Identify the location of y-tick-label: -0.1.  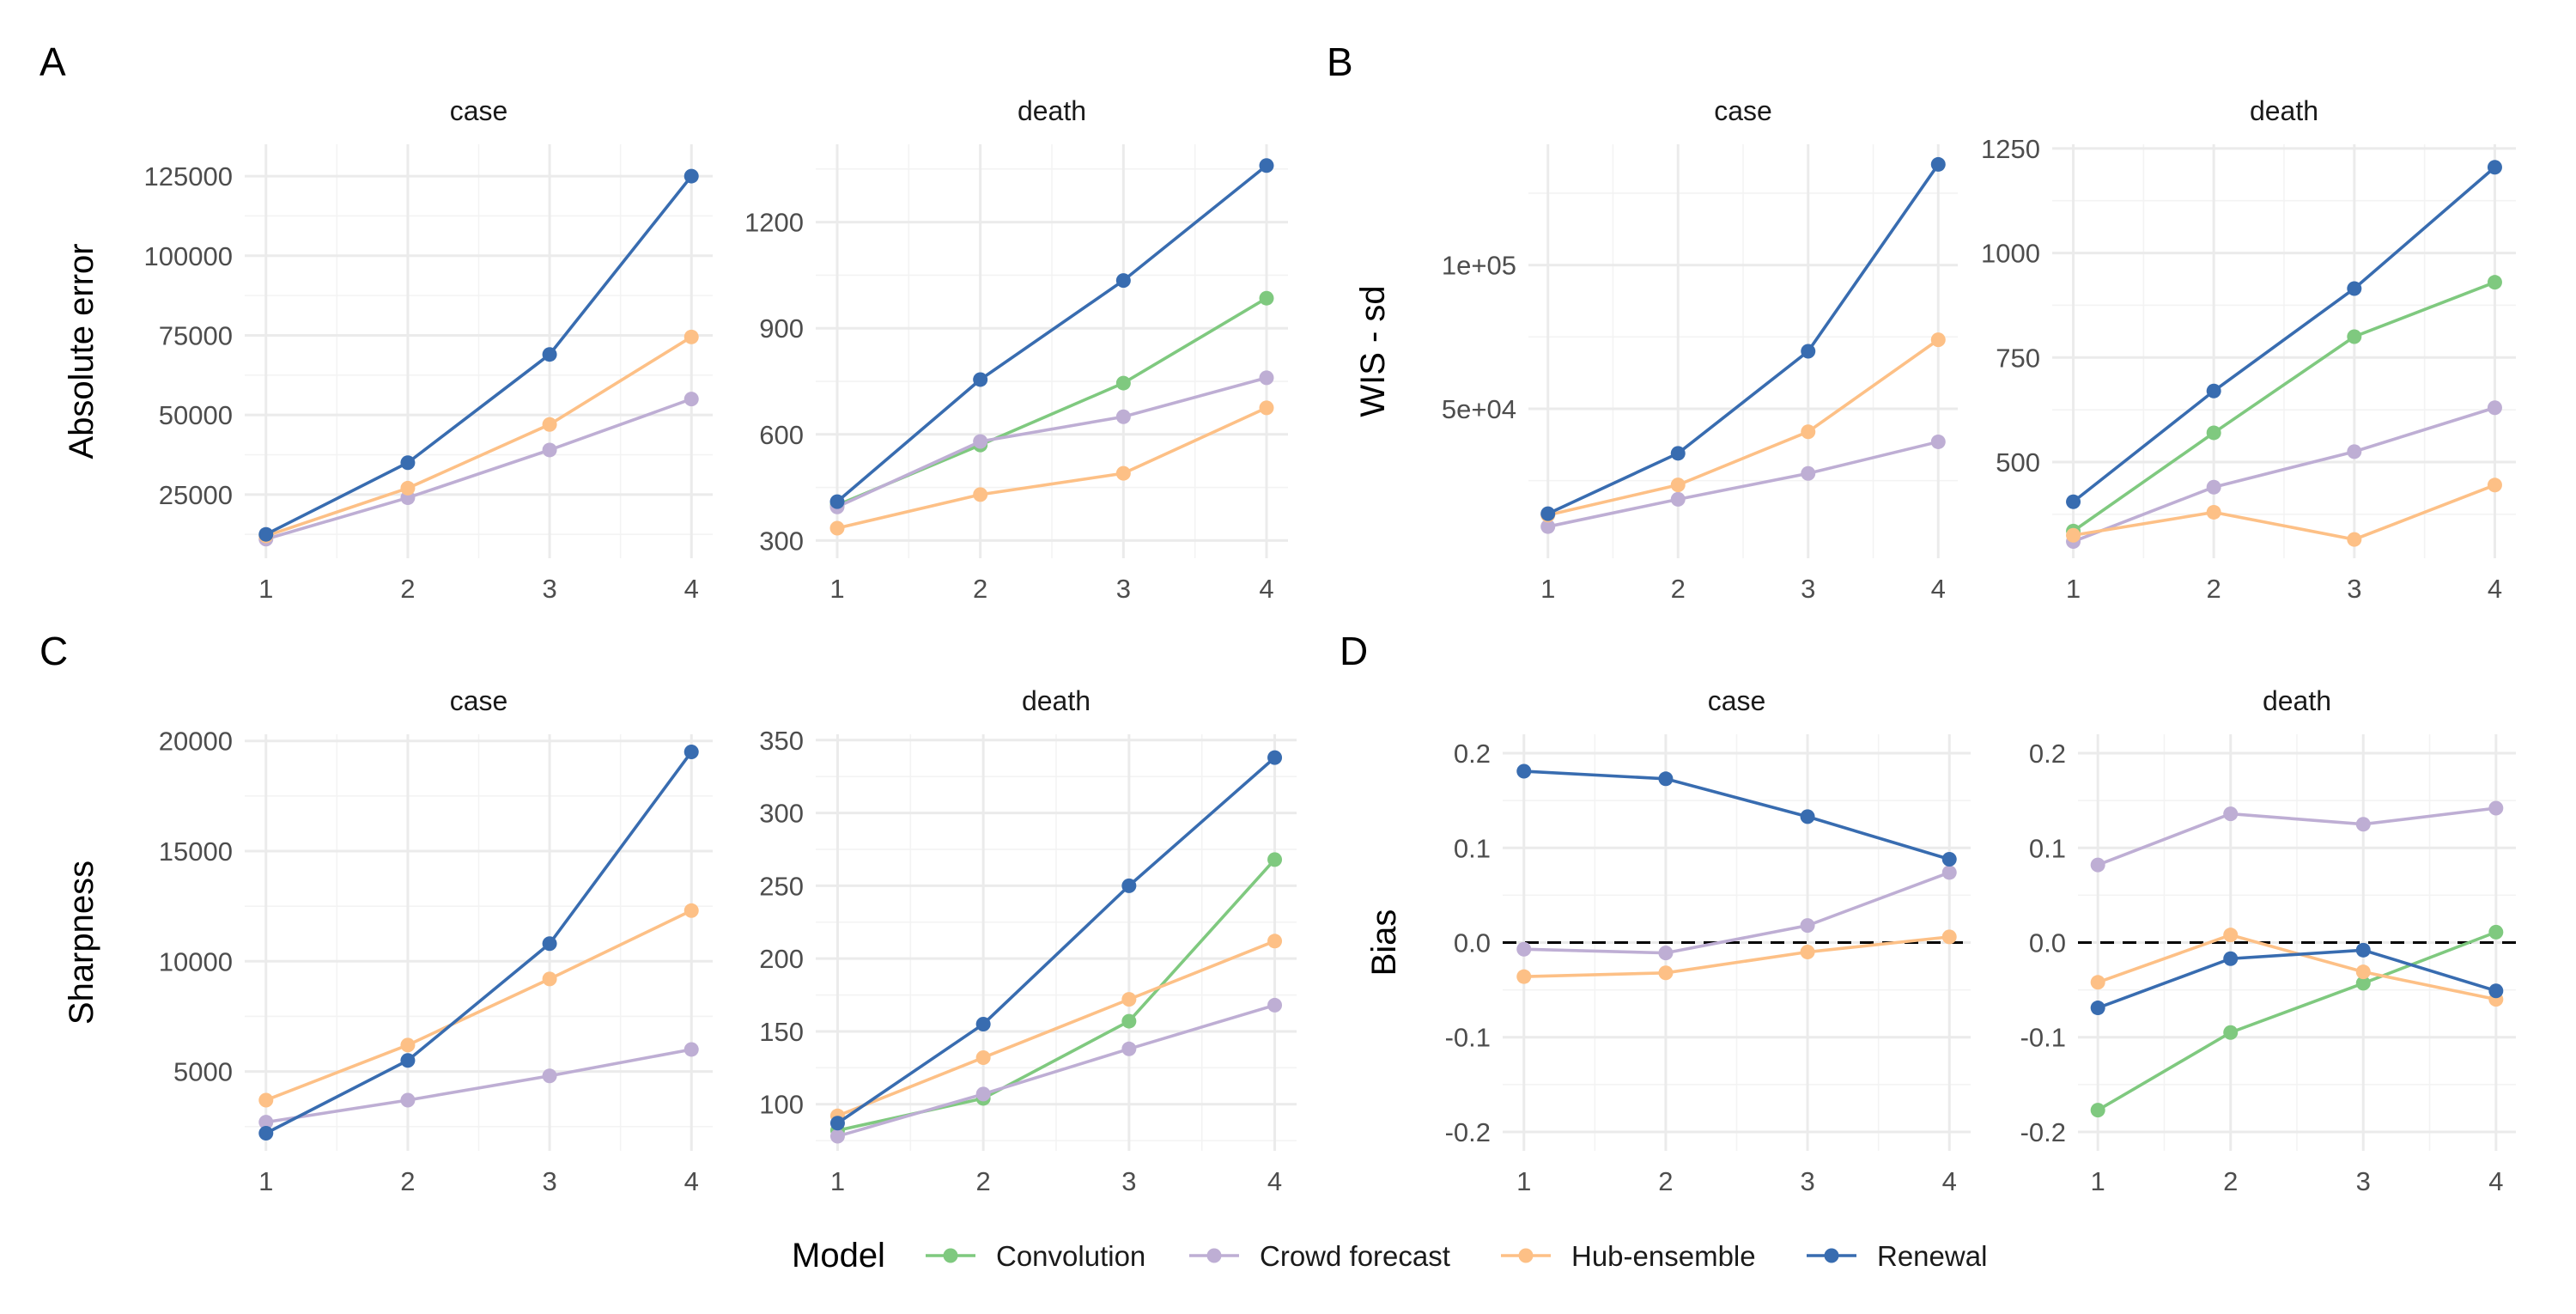
(2043, 1038).